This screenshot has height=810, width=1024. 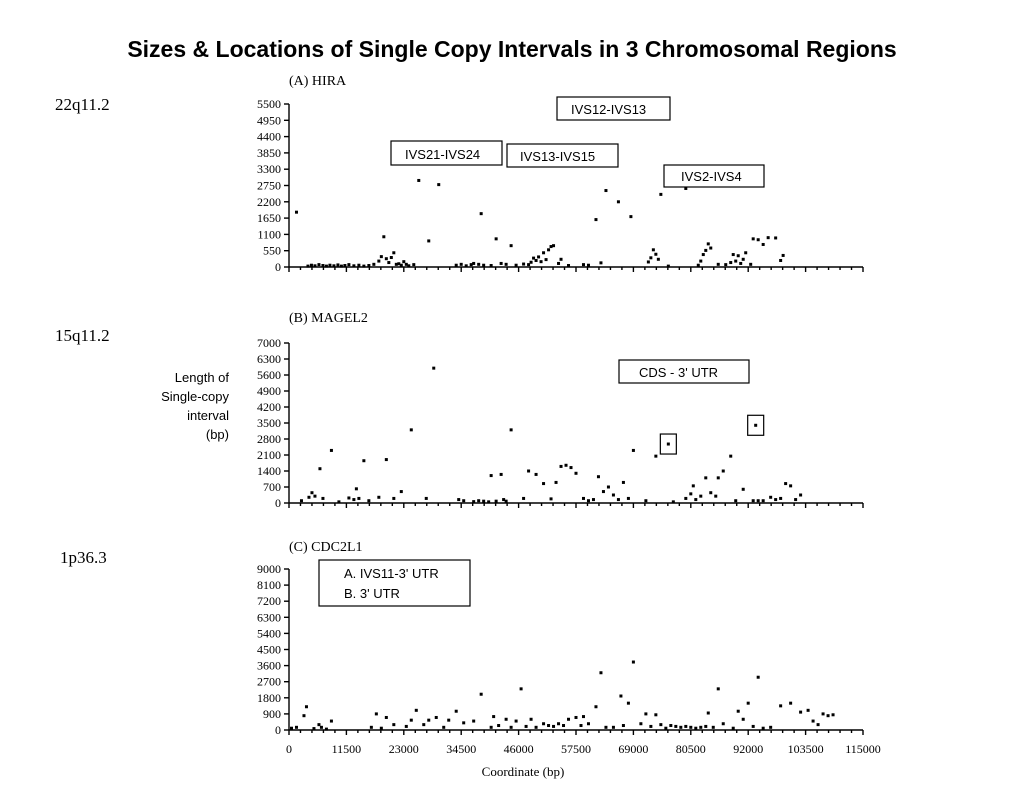 I want to click on y-tick-label-c: 3600, so click(x=269, y=666).